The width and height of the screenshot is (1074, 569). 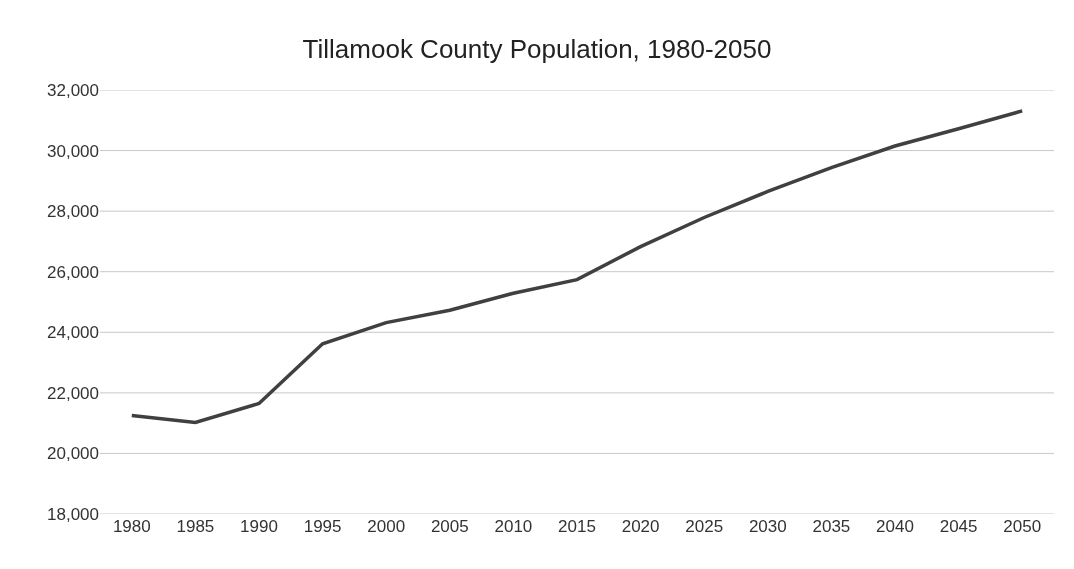 I want to click on x-tick-label: 1985, so click(x=195, y=526).